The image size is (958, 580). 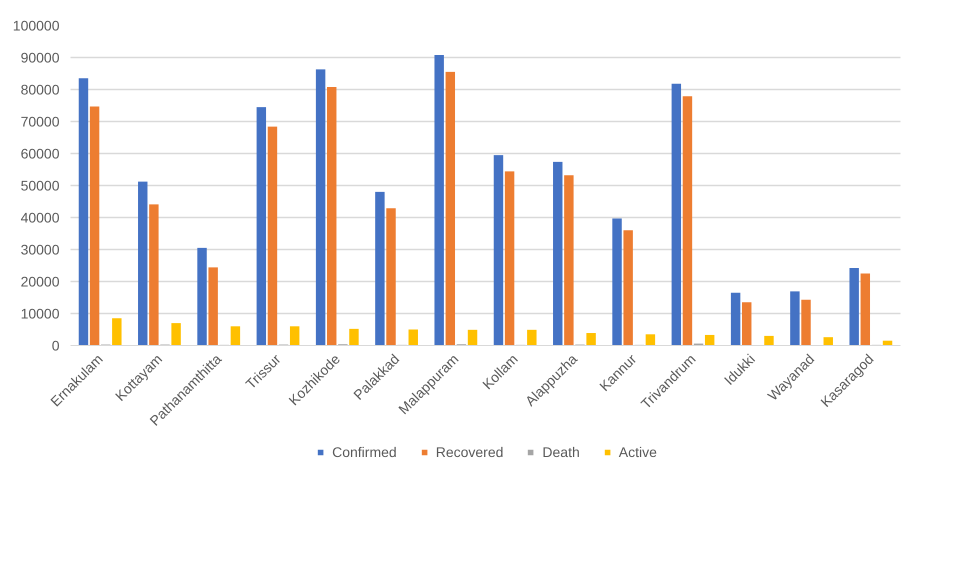 I want to click on y-tick-label: 80000, so click(x=40, y=90).